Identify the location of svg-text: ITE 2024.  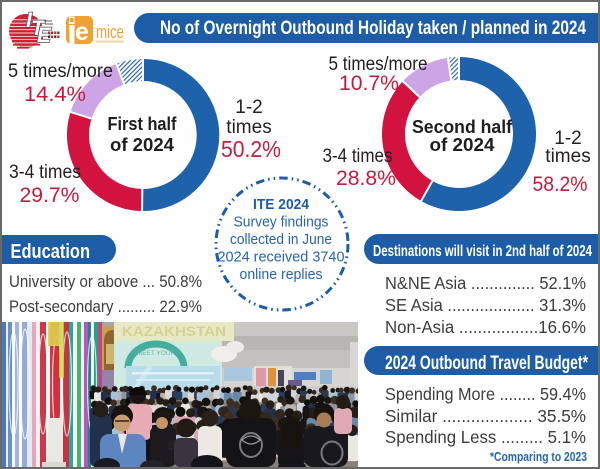
(281, 204).